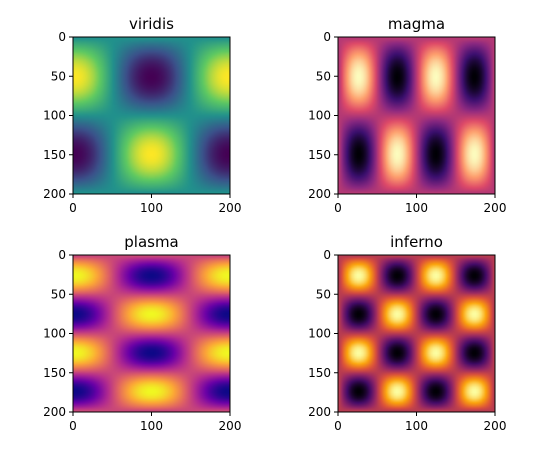 This screenshot has width=550, height=450. Describe the element at coordinates (151, 115) in the screenshot. I see `heatmap-viridis` at that location.